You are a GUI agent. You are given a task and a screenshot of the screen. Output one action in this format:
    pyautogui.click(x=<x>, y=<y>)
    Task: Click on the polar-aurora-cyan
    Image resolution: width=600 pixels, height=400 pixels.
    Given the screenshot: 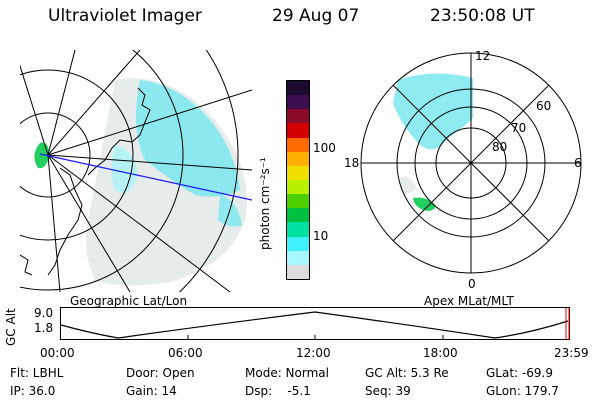 What is the action you would take?
    pyautogui.click(x=433, y=111)
    